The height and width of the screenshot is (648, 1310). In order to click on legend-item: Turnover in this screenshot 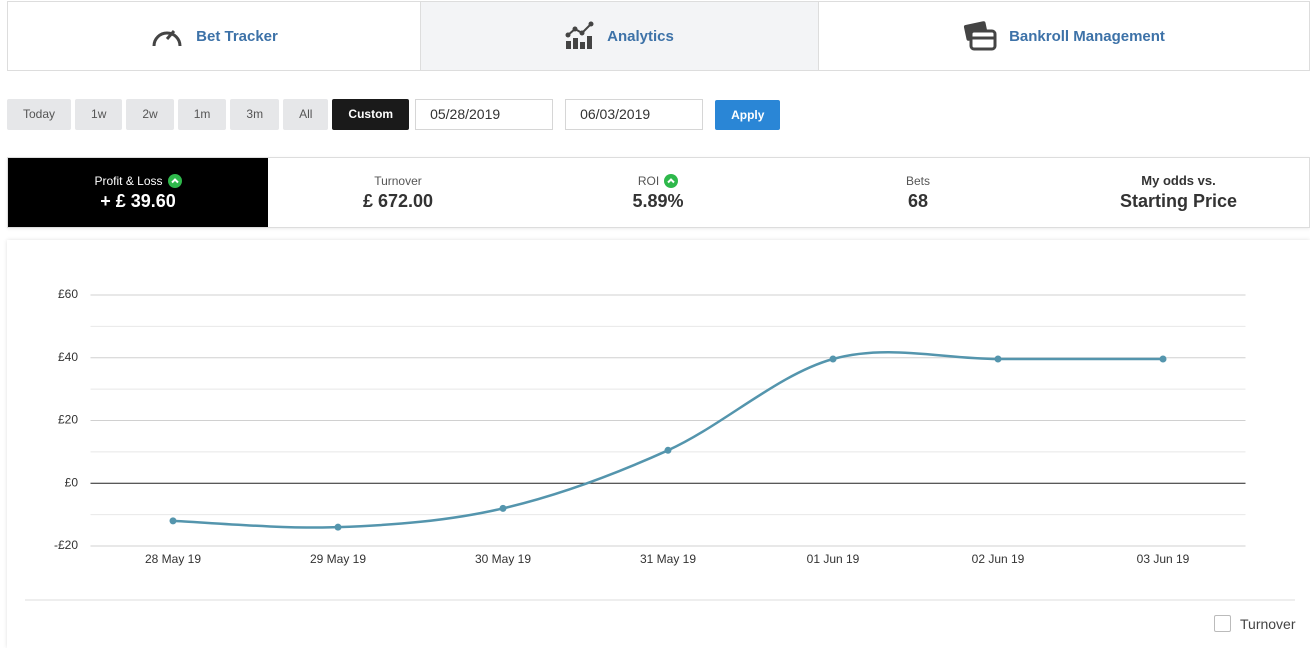, I will do `click(1255, 623)`.